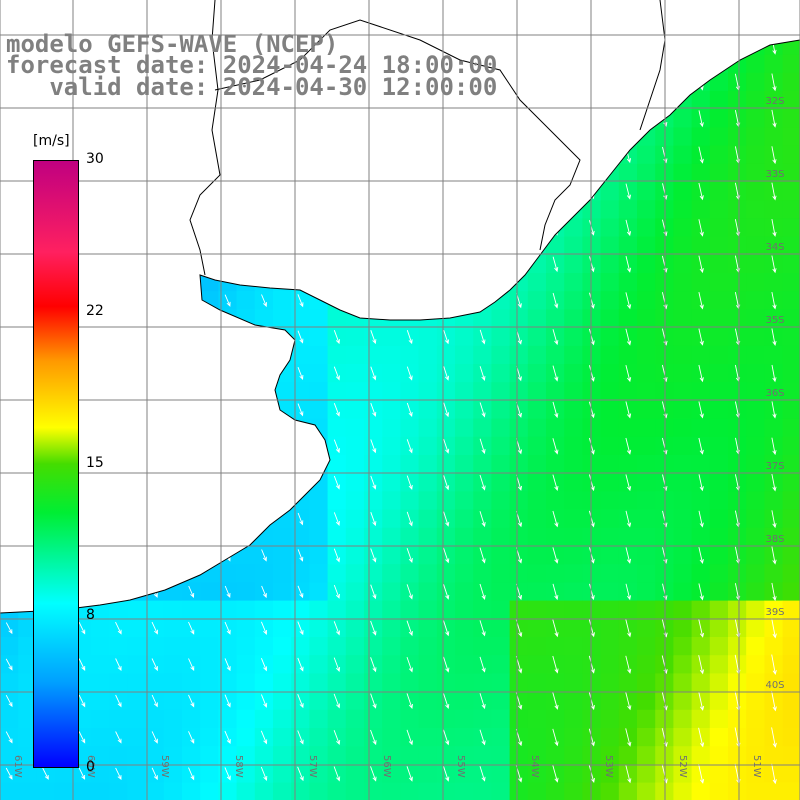 The height and width of the screenshot is (800, 800). Describe the element at coordinates (774, 101) in the screenshot. I see `lat-label: 32S` at that location.